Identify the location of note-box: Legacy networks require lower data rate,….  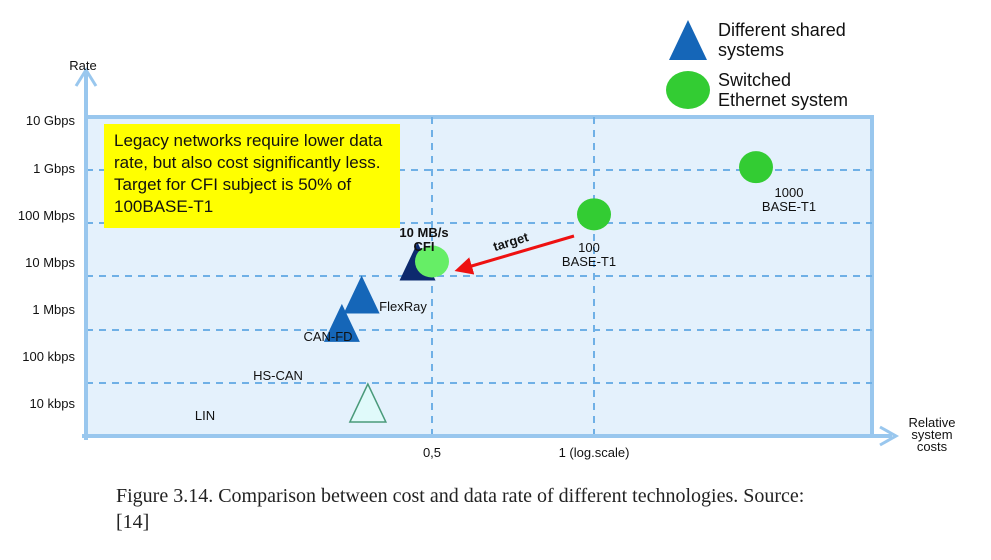
(252, 176).